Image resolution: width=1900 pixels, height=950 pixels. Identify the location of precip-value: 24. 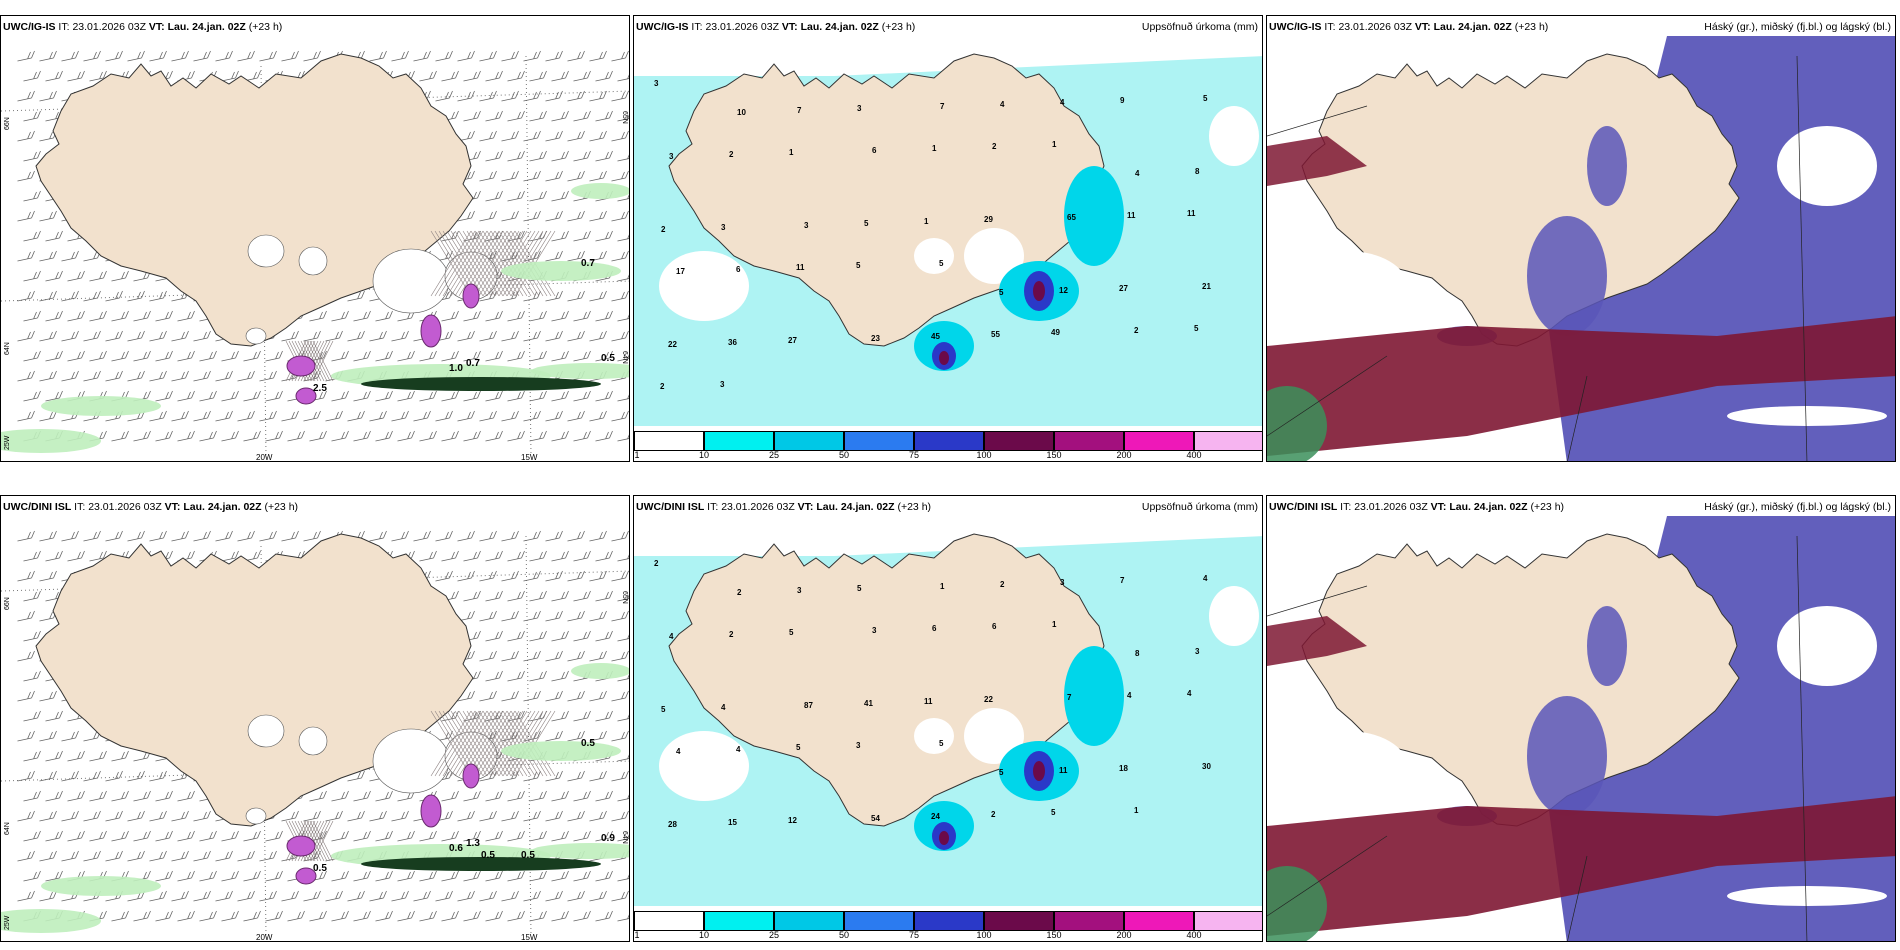
(935, 816).